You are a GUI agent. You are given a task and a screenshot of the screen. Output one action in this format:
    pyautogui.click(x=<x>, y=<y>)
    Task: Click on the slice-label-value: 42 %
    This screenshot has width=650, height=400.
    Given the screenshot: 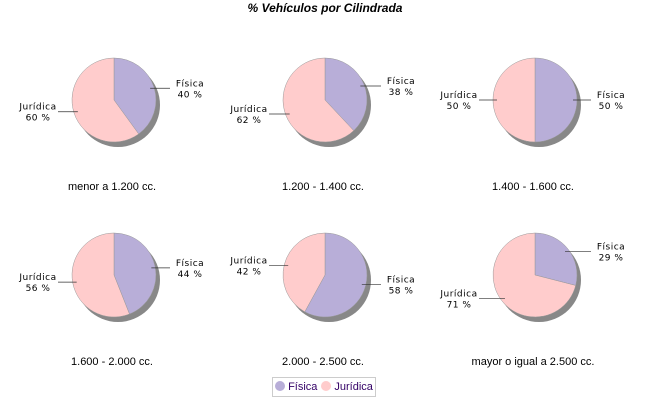 What is the action you would take?
    pyautogui.click(x=249, y=273)
    